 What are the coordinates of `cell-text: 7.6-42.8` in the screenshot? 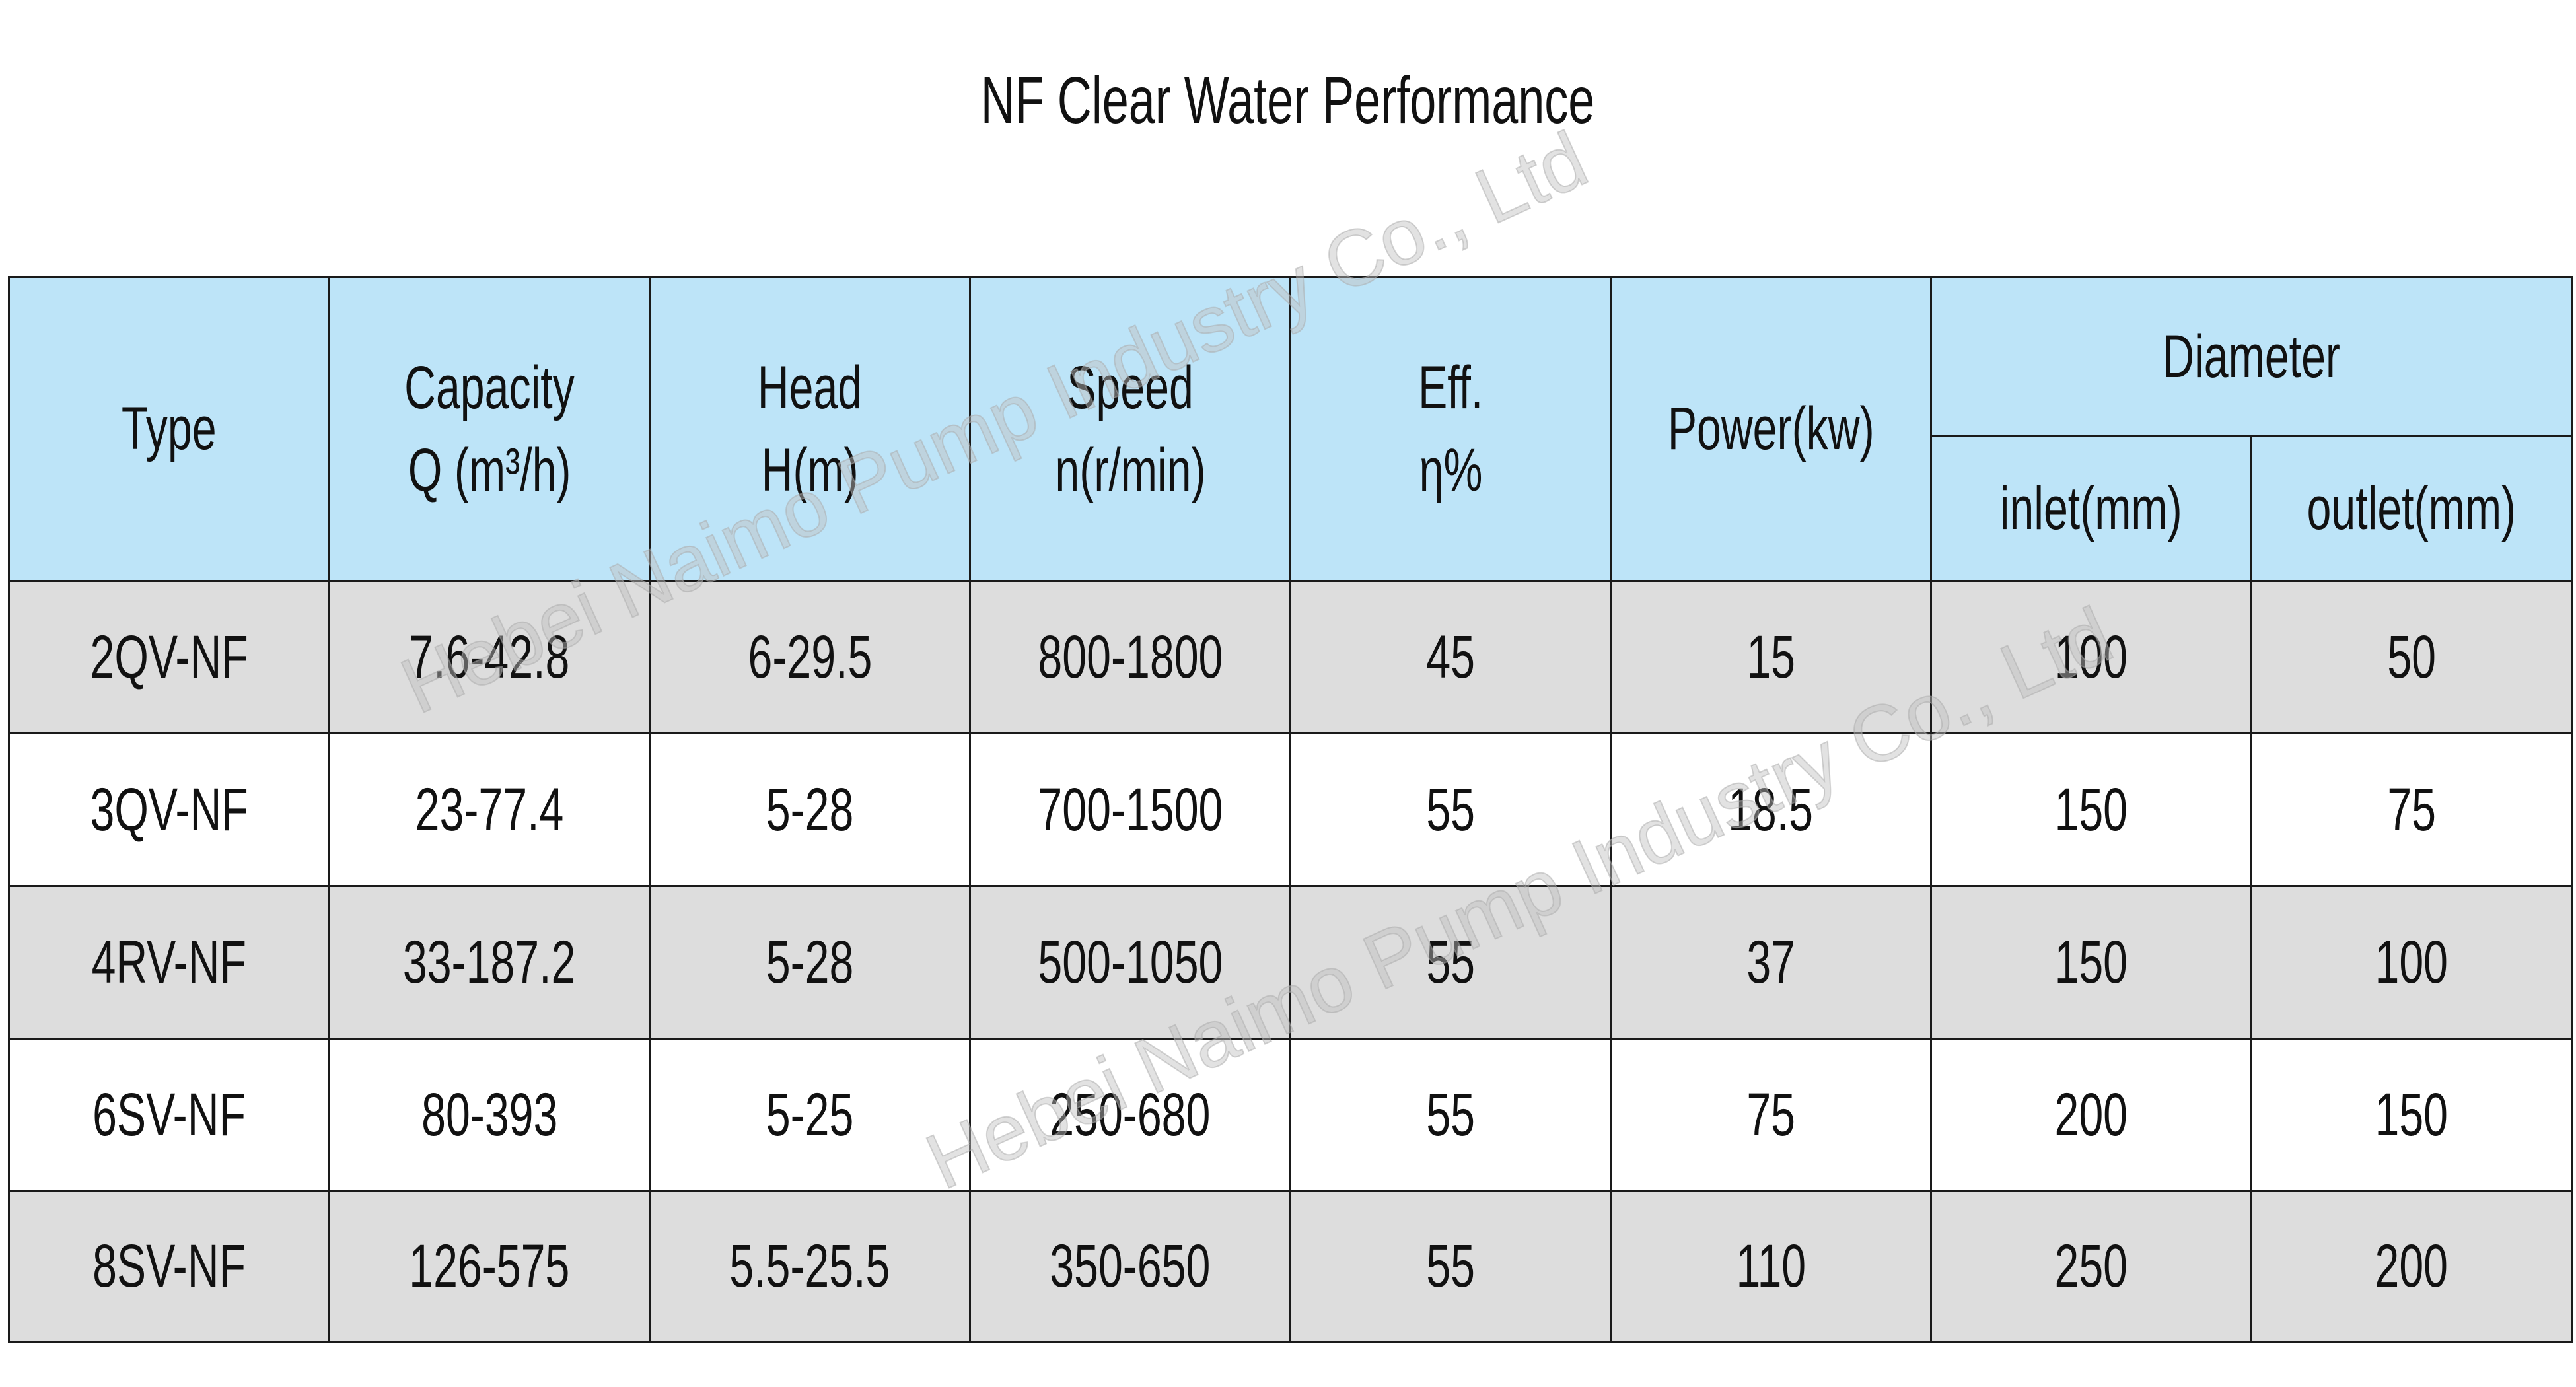 It's located at (490, 657).